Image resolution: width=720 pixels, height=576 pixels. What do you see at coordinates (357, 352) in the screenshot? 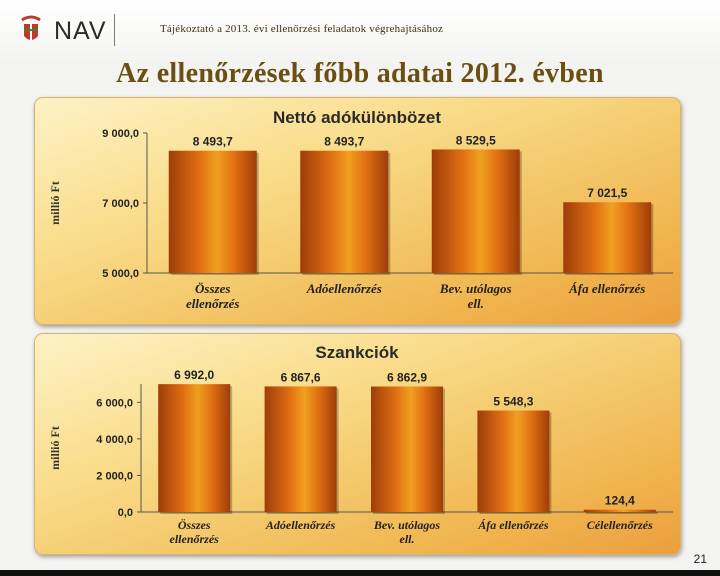
I see `chart-title: Szankciók` at bounding box center [357, 352].